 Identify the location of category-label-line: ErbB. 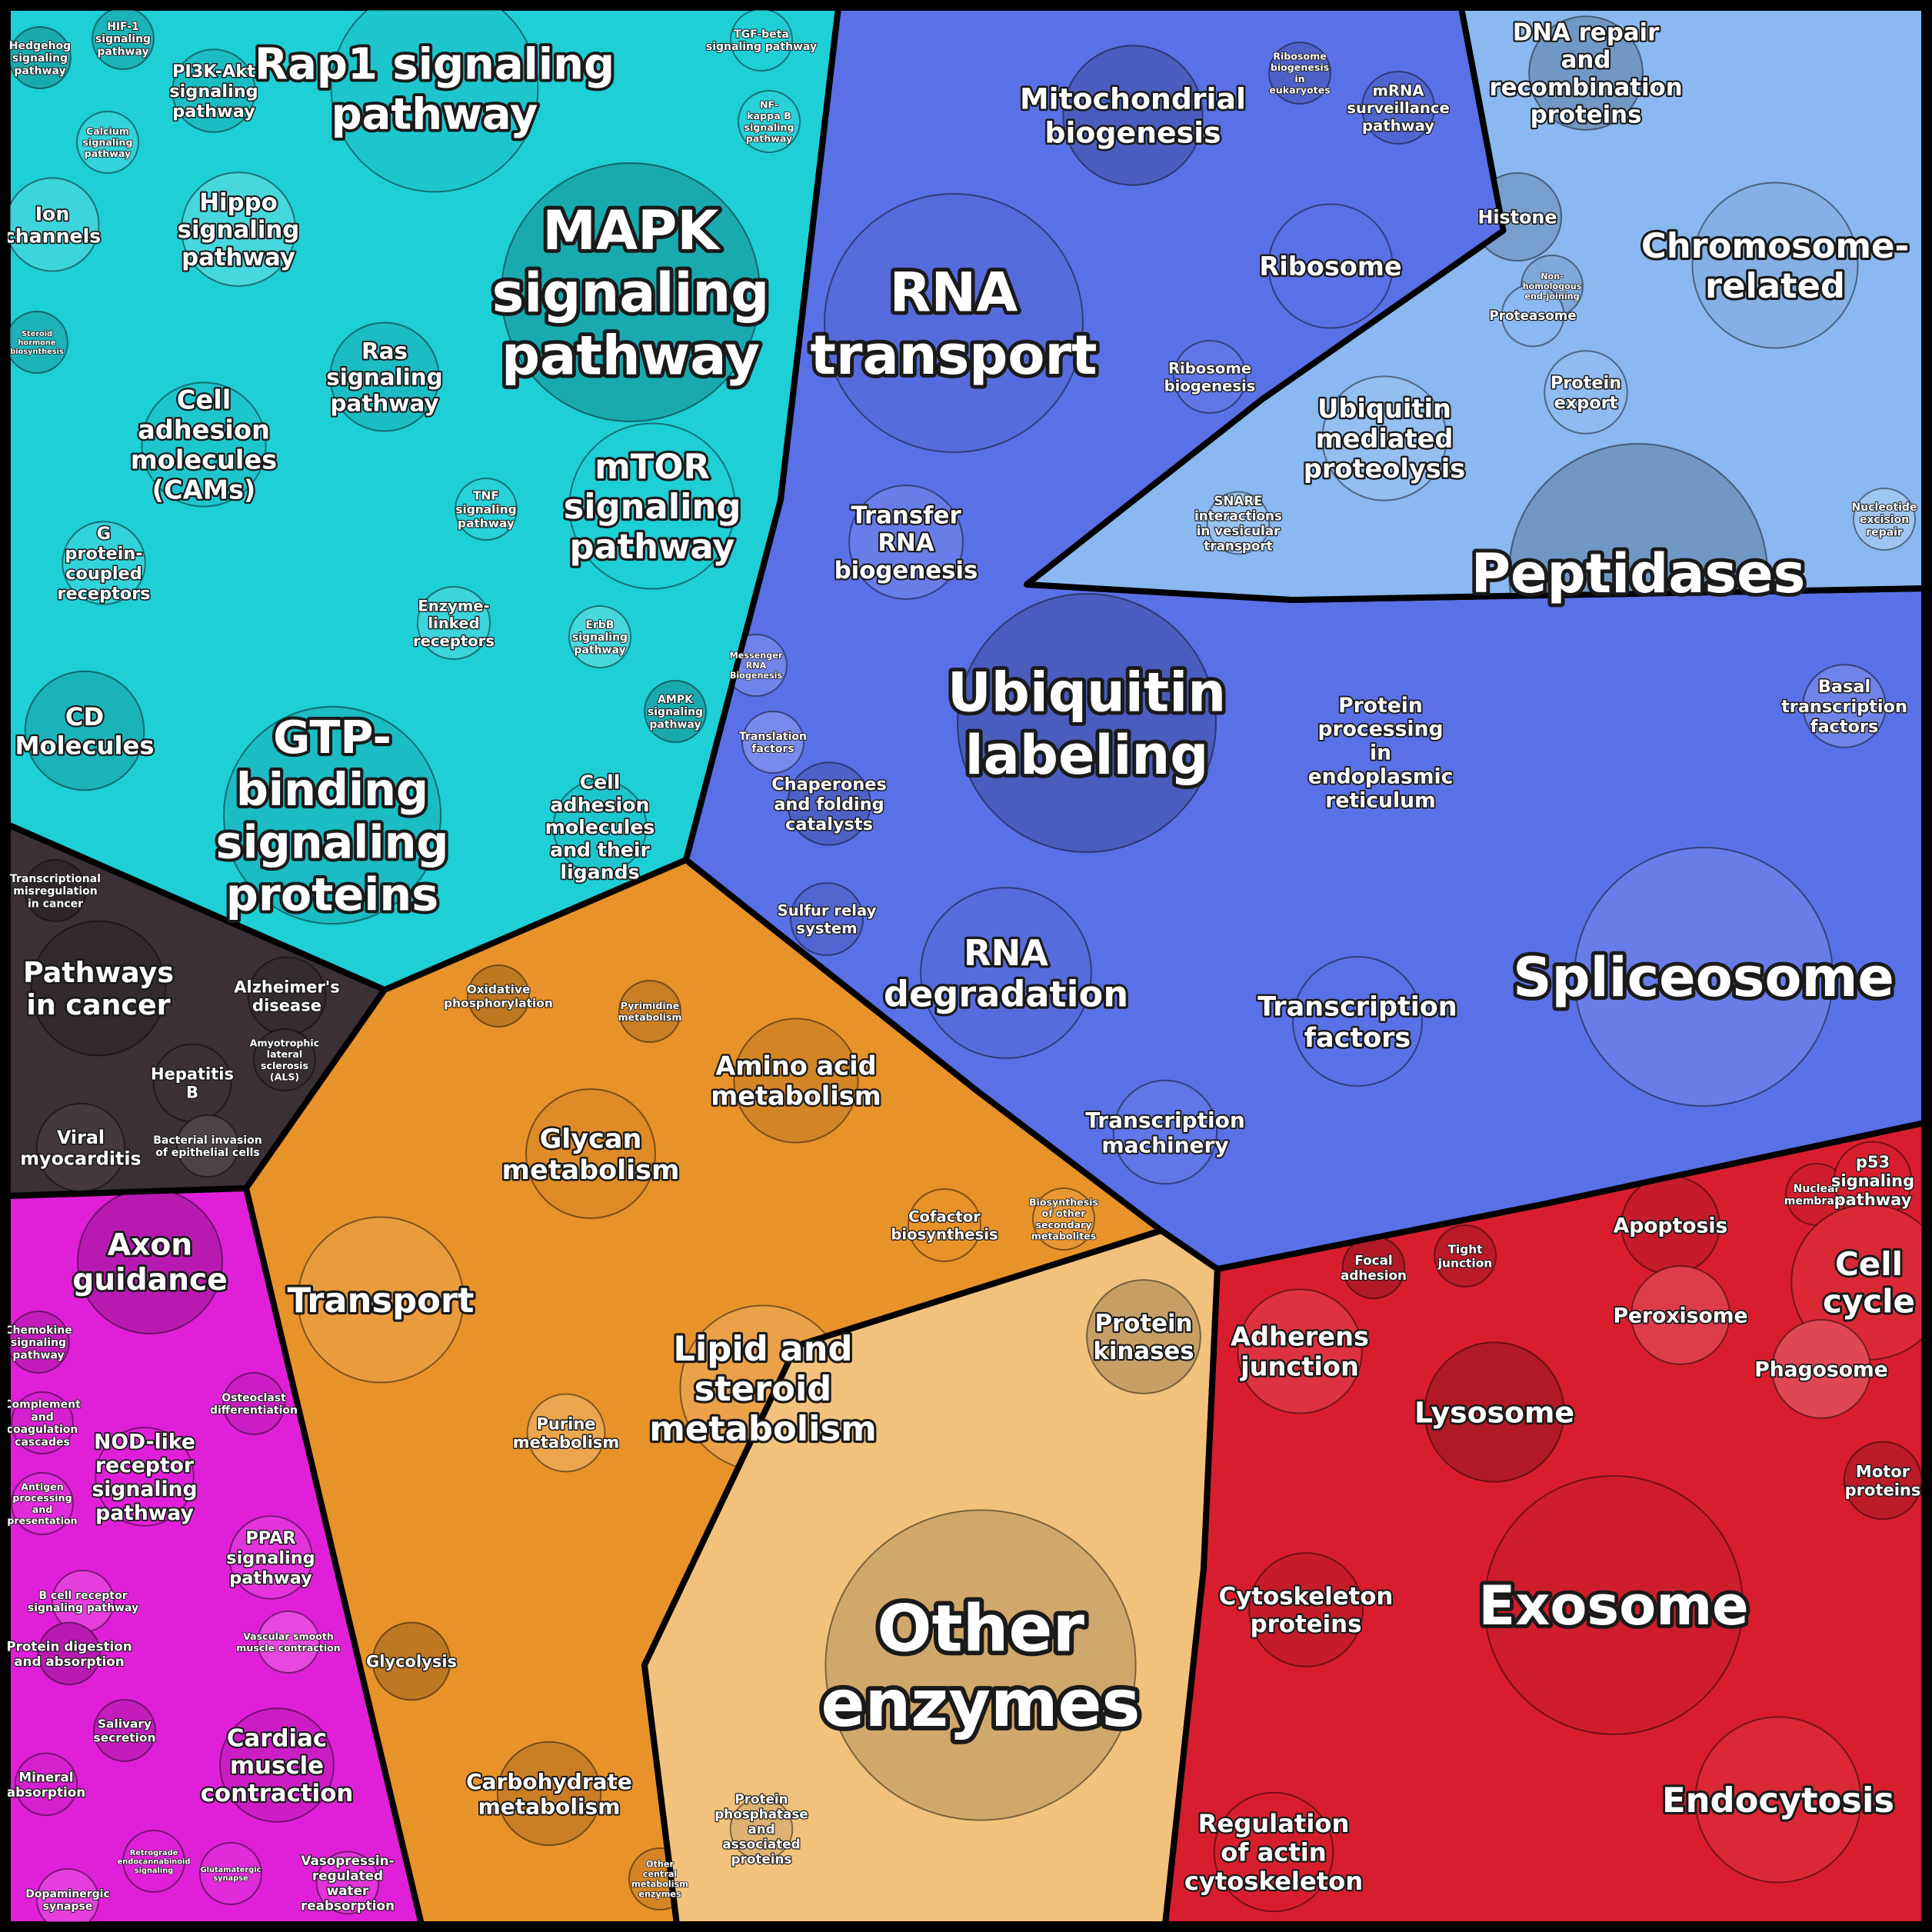
(599, 625).